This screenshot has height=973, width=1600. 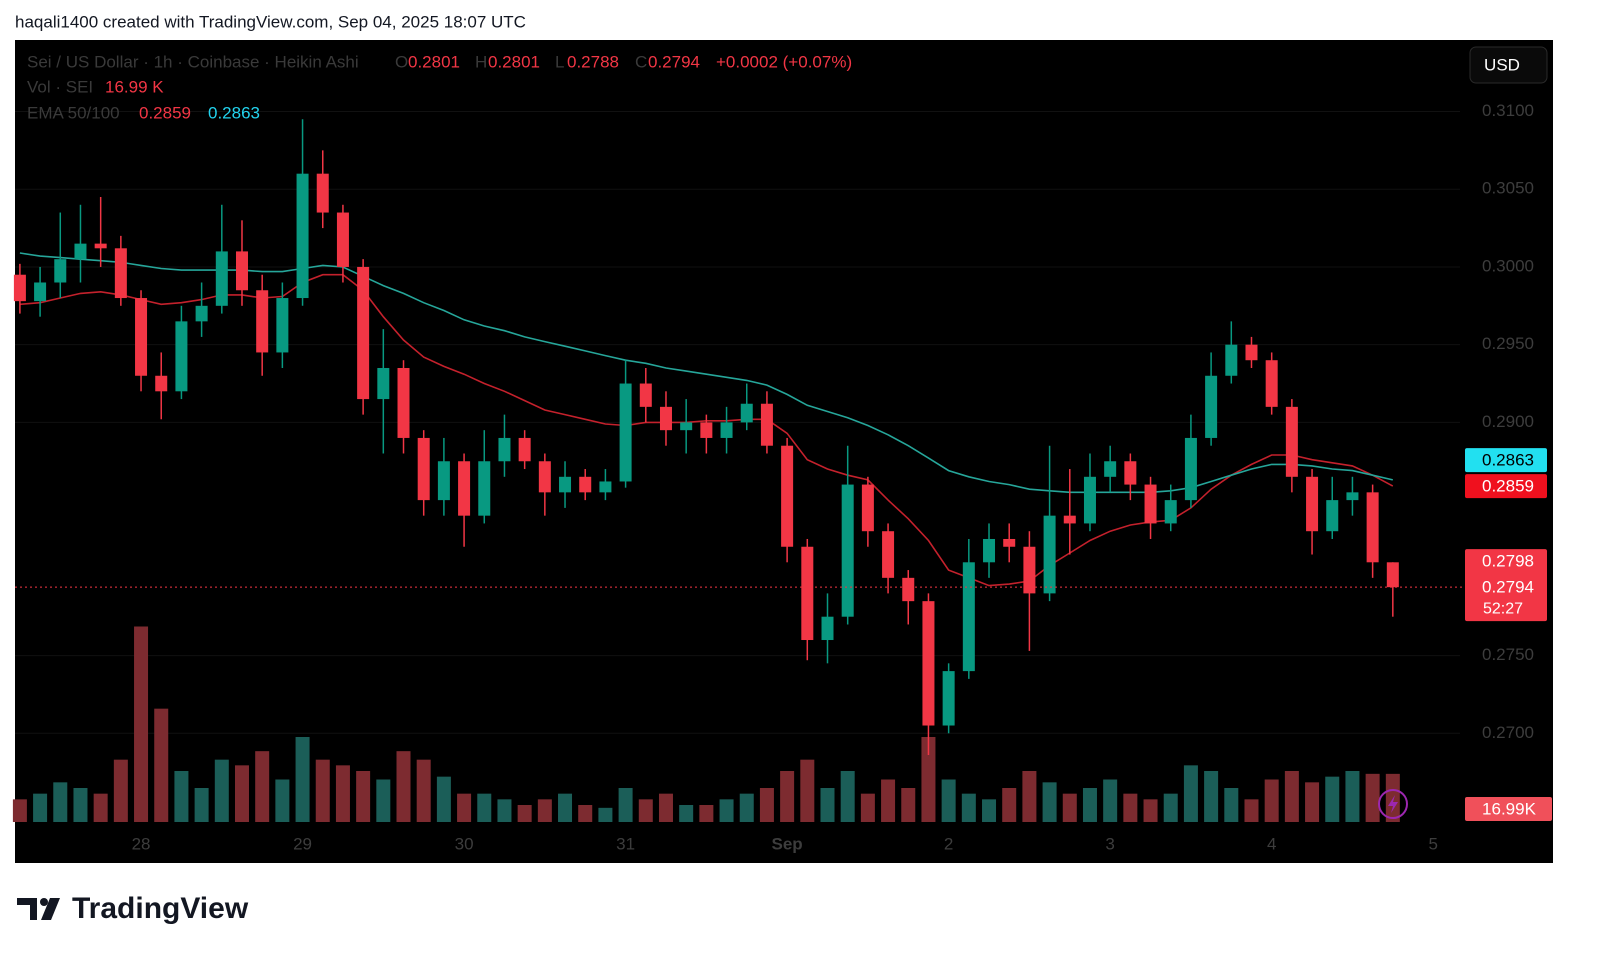 What do you see at coordinates (481, 61) in the screenshot?
I see `h-label: H` at bounding box center [481, 61].